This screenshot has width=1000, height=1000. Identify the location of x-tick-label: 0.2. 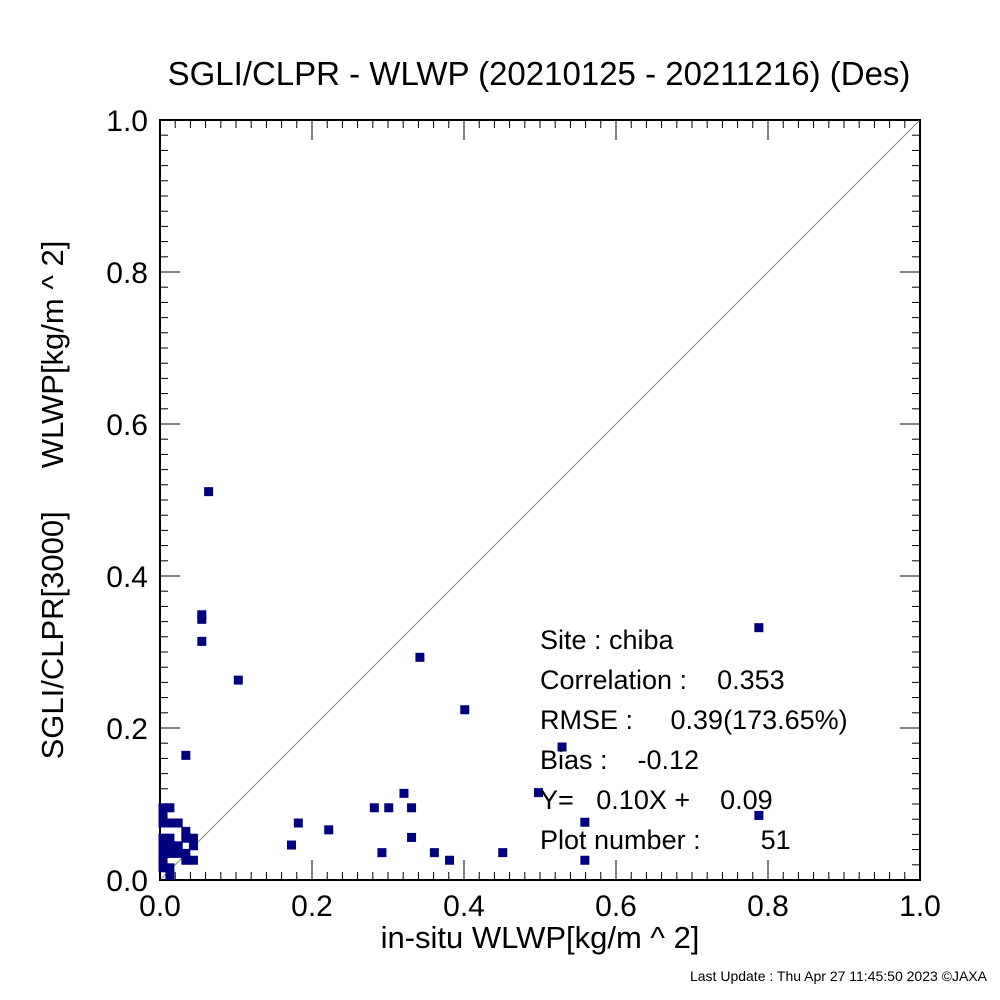
(312, 906).